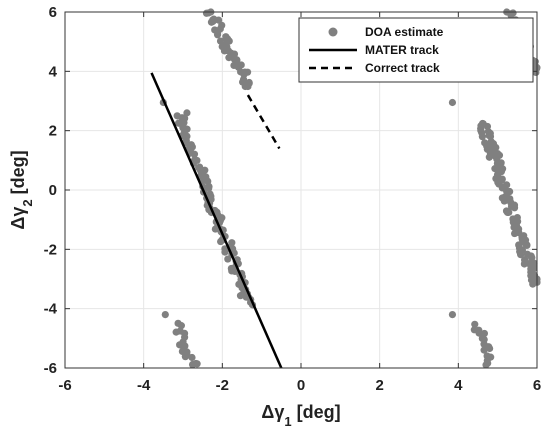  What do you see at coordinates (18, 174) in the screenshot?
I see `y-axis-label-unit: [deg]` at bounding box center [18, 174].